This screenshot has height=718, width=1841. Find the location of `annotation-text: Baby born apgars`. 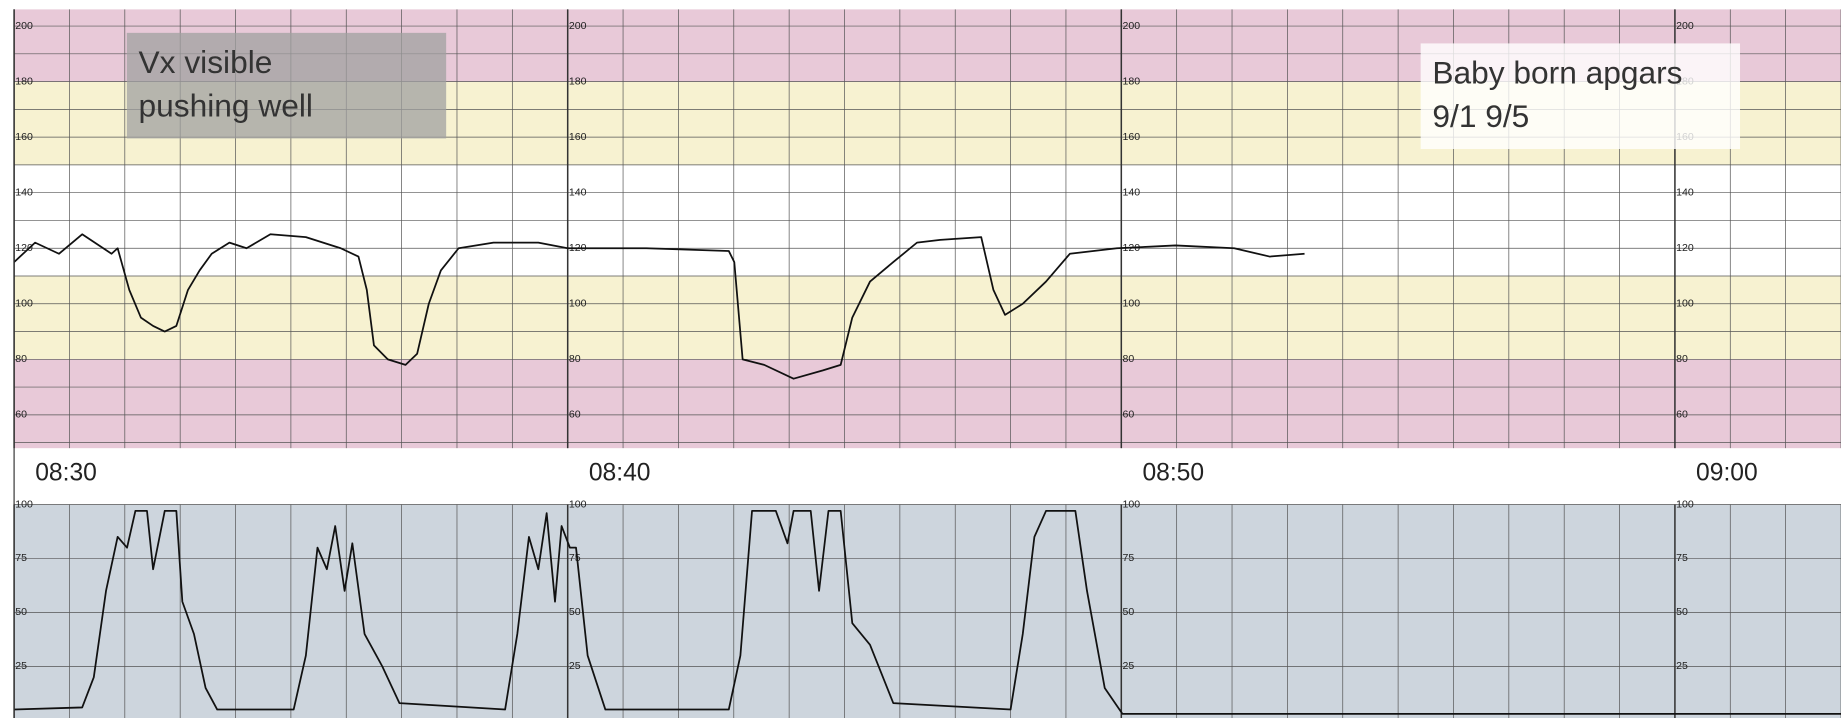

annotation-text: Baby born apgars is located at coordinates (1557, 72).